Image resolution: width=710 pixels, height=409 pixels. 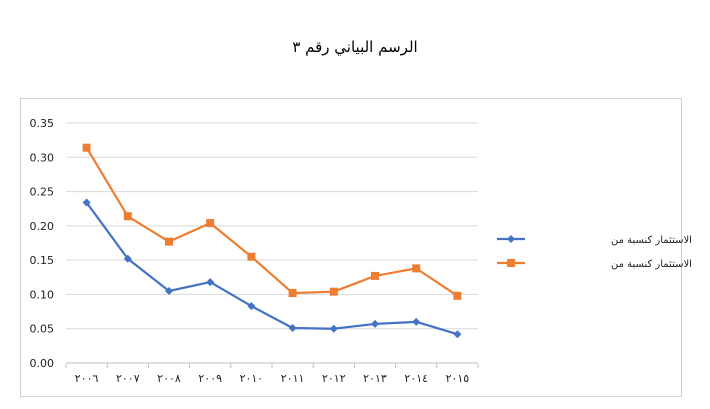 What do you see at coordinates (42, 157) in the screenshot?
I see `y-tick-label: 0.30` at bounding box center [42, 157].